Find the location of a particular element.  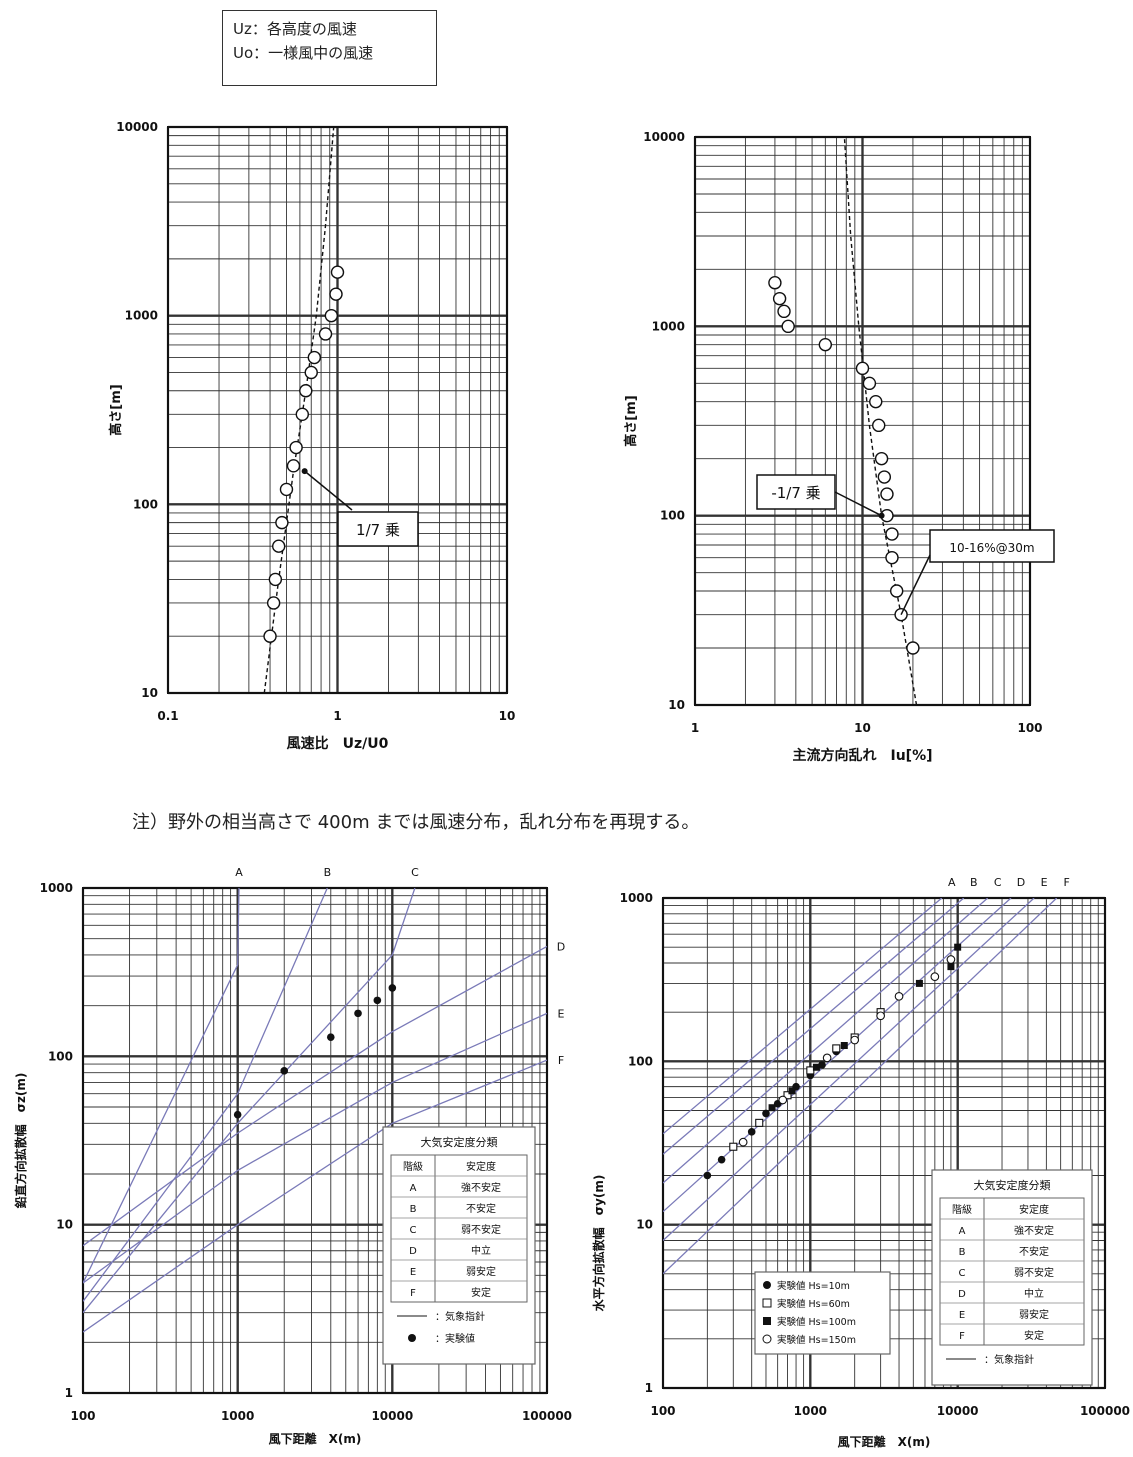

chart3-xtick-label: 1000 is located at coordinates (237, 1416).